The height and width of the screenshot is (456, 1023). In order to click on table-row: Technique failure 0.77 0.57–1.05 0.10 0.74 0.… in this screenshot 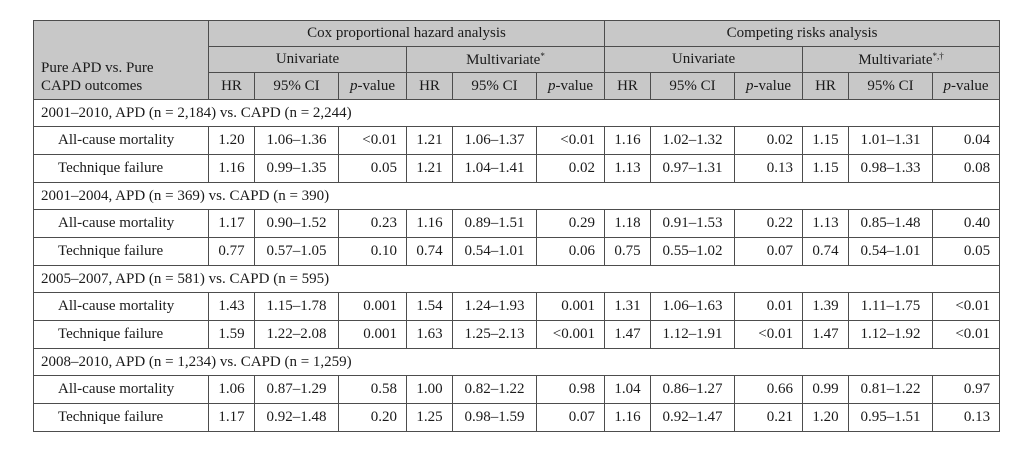, I will do `click(517, 251)`.